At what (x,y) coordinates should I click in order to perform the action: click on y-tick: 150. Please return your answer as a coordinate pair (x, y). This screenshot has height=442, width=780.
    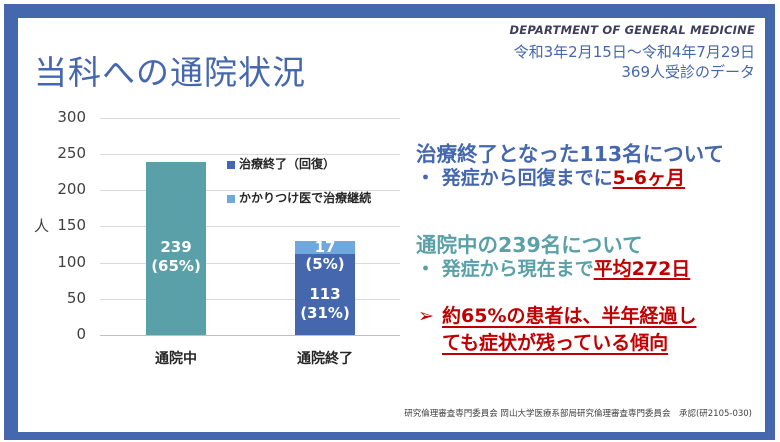
    Looking at the image, I should click on (71, 225).